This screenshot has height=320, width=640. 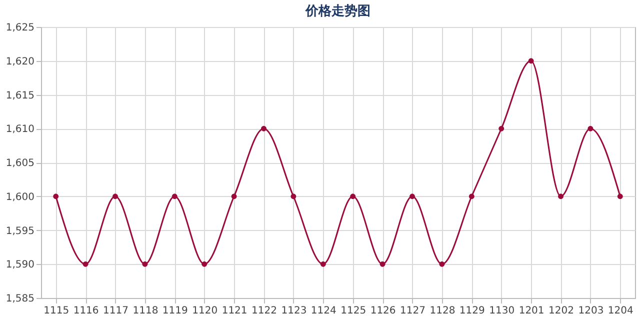 What do you see at coordinates (20, 299) in the screenshot?
I see `y-tick-label: 1,585` at bounding box center [20, 299].